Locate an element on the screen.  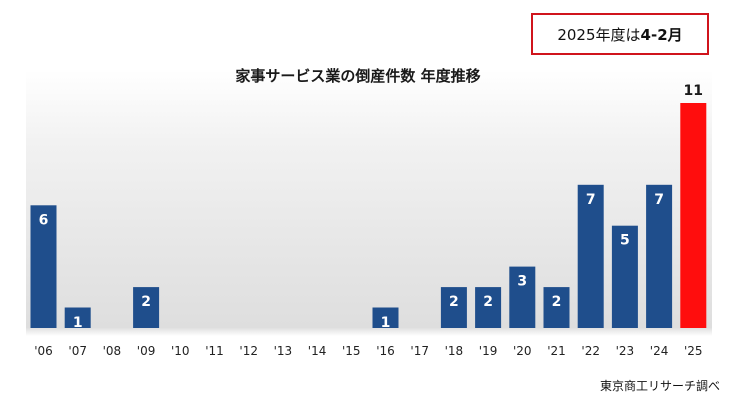
x-tick-16: '16 is located at coordinates (385, 351).